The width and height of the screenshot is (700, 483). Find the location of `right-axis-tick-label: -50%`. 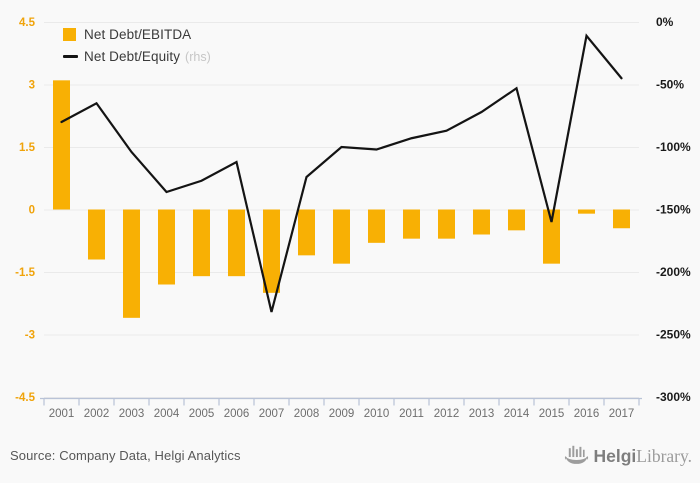

right-axis-tick-label: -50% is located at coordinates (670, 85).